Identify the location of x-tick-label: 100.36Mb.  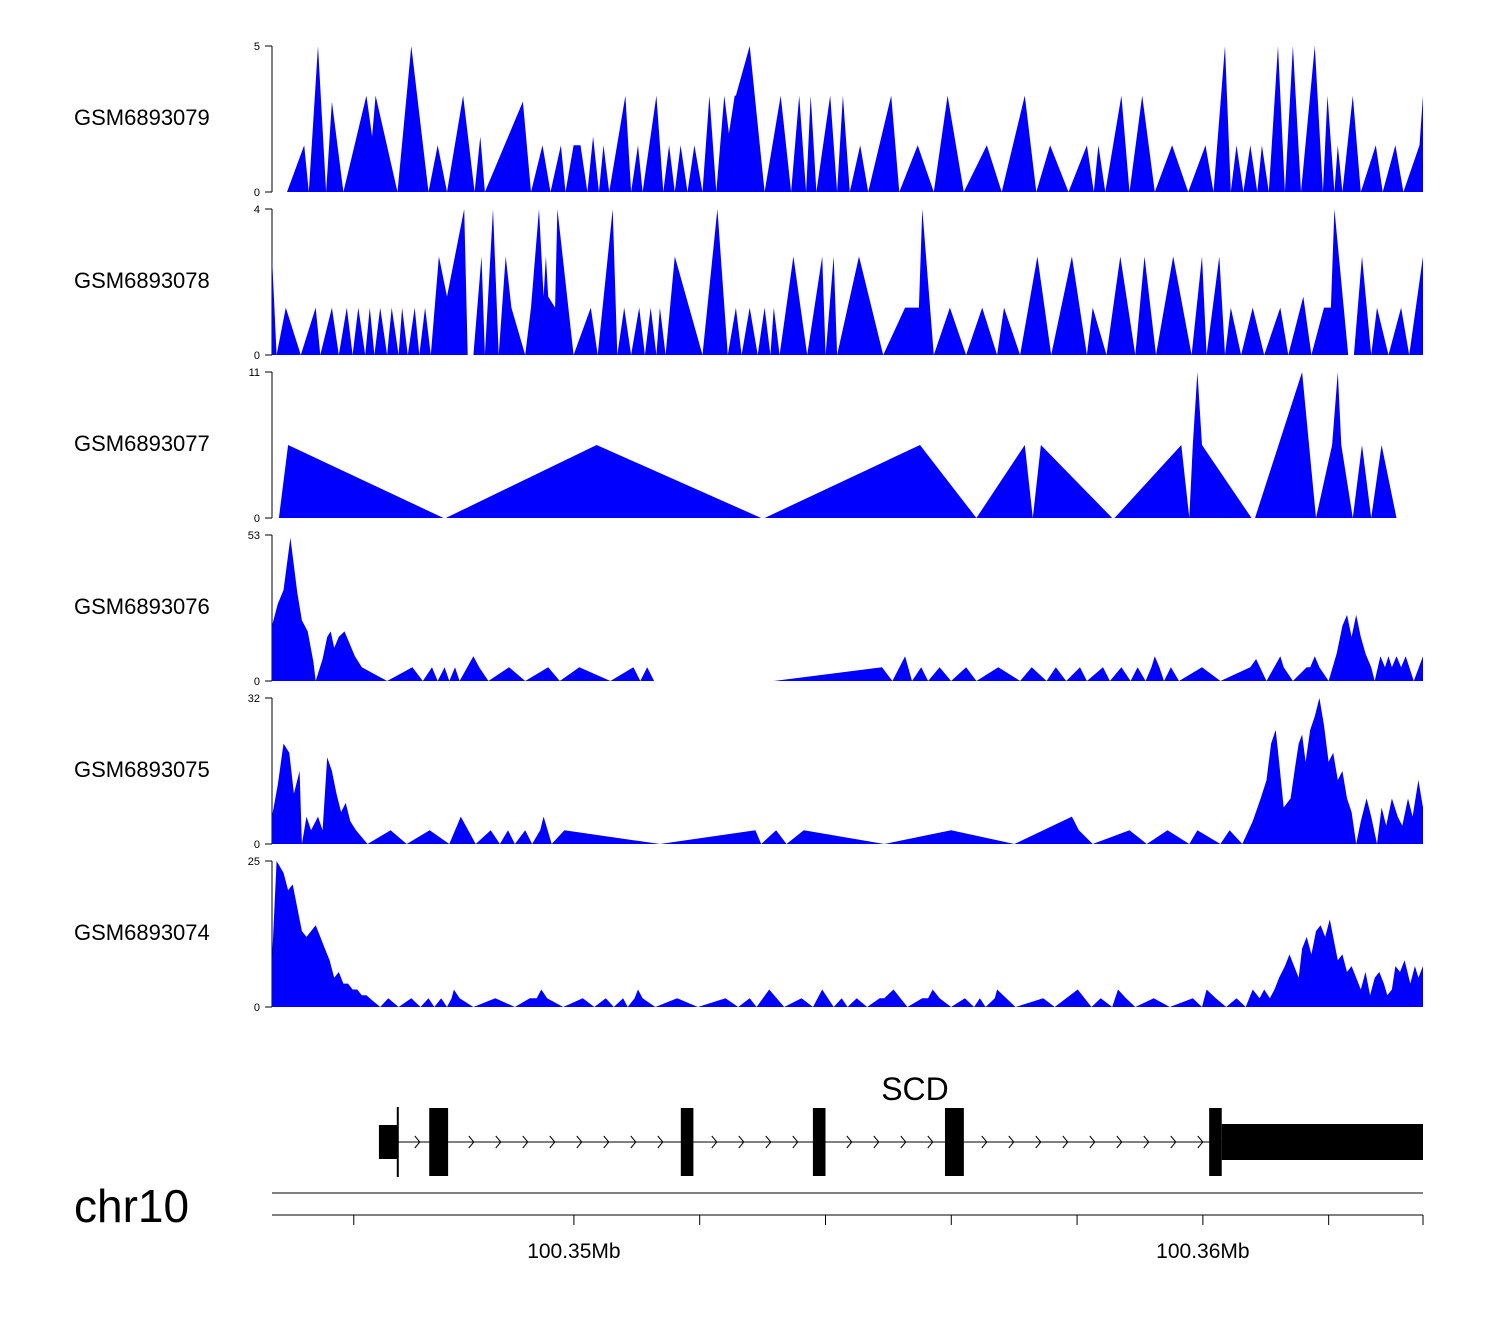
(1202, 1251).